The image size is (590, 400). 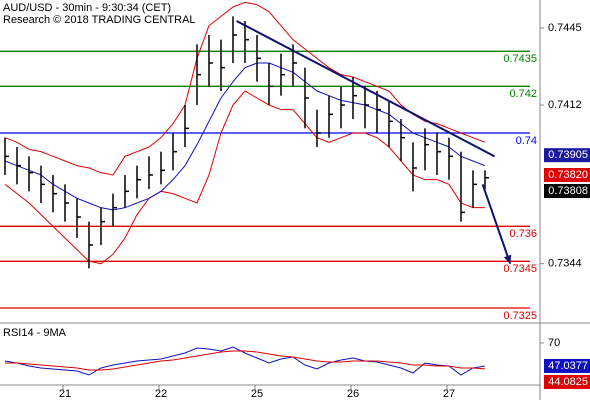 What do you see at coordinates (65, 394) in the screenshot?
I see `x-tick-label: 21` at bounding box center [65, 394].